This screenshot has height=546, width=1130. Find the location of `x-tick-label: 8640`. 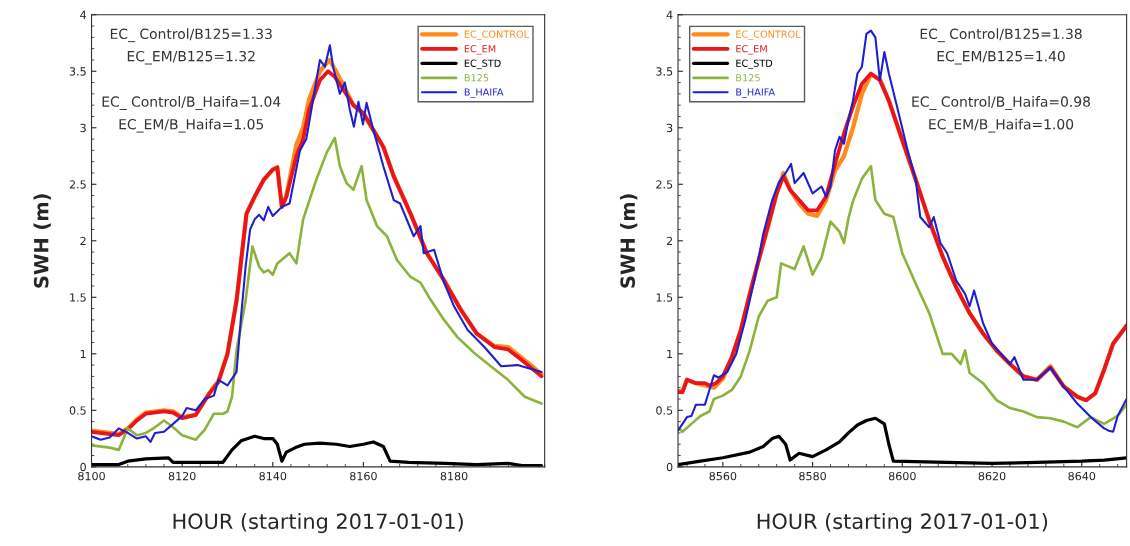

x-tick-label: 8640 is located at coordinates (1082, 476).